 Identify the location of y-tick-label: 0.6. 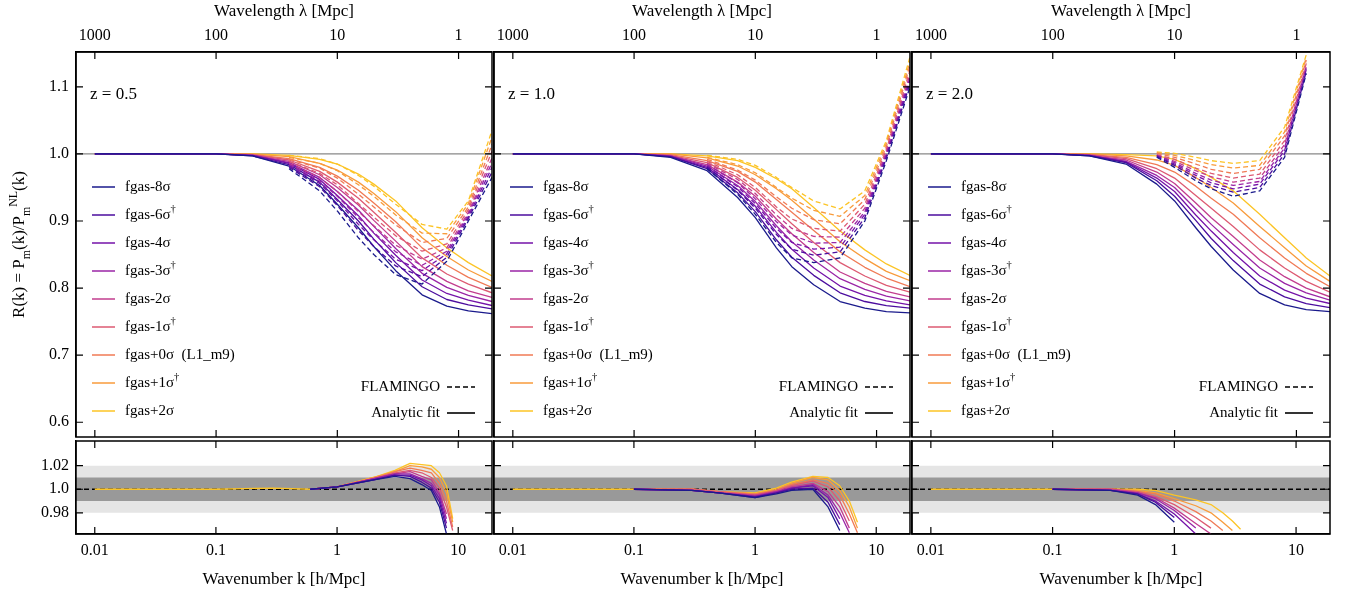
(59, 421).